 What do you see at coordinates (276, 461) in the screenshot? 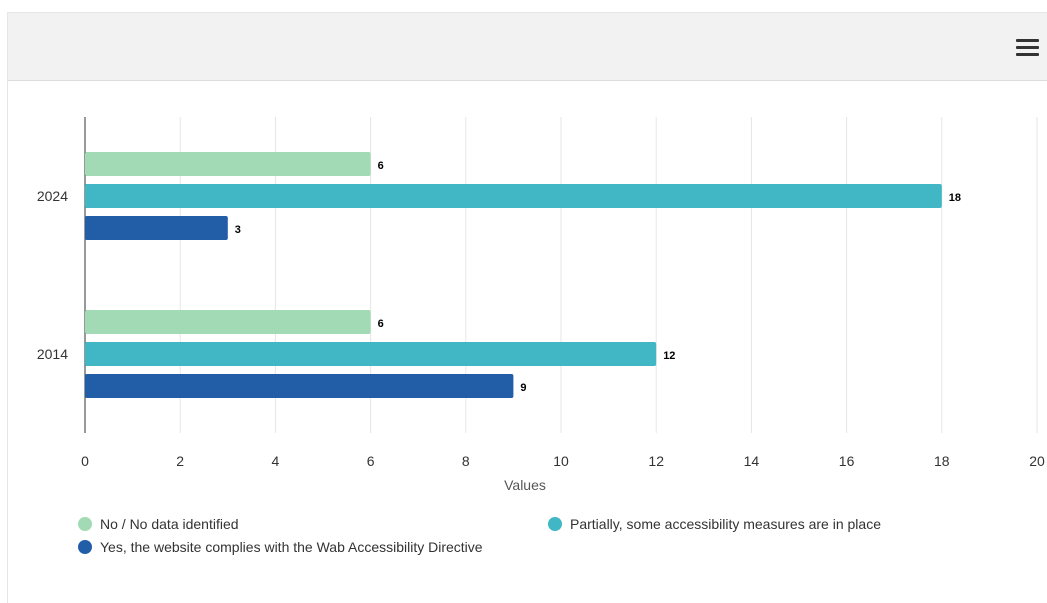
I see `x-tick-label: 4` at bounding box center [276, 461].